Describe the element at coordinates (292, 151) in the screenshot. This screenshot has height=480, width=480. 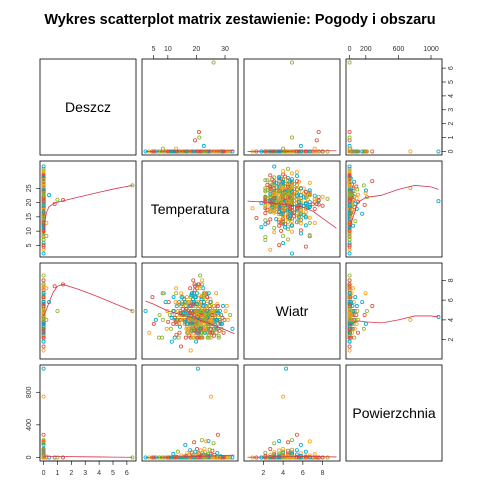
I see `smoother-line` at that location.